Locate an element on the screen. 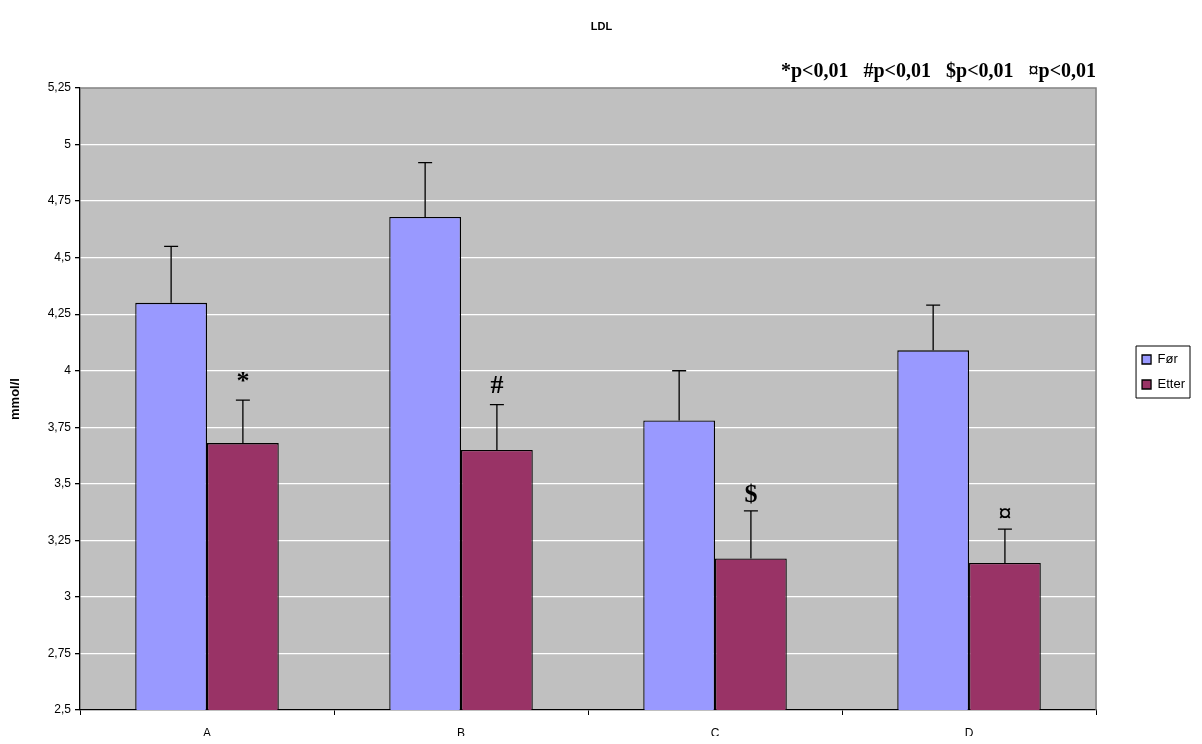 Image resolution: width=1202 pixels, height=744 pixels. legend-label: Etter is located at coordinates (1171, 384).